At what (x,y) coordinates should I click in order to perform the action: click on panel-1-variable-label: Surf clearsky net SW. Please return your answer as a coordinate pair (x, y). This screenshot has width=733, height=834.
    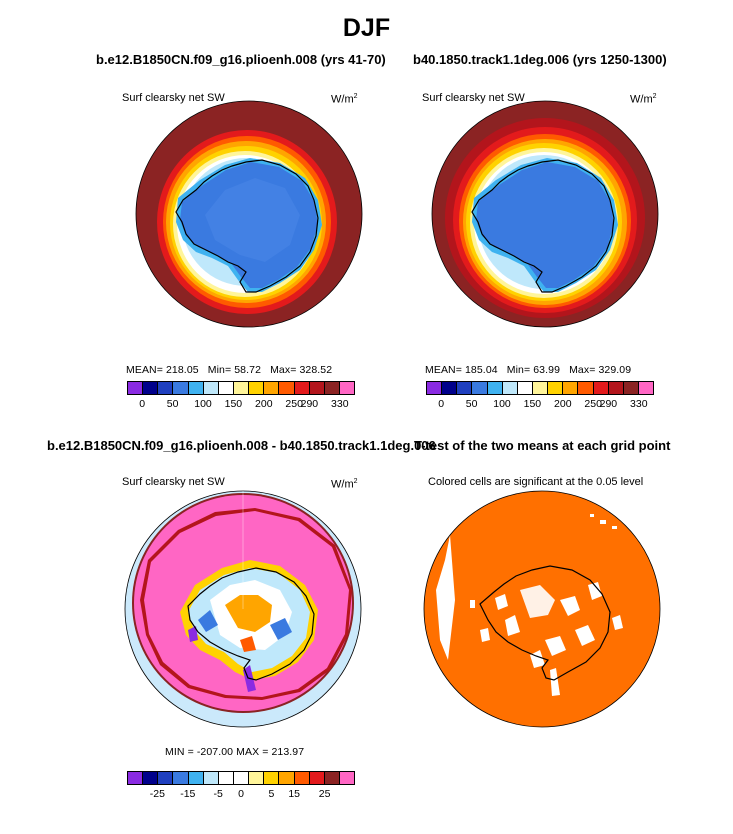
    Looking at the image, I should click on (173, 98).